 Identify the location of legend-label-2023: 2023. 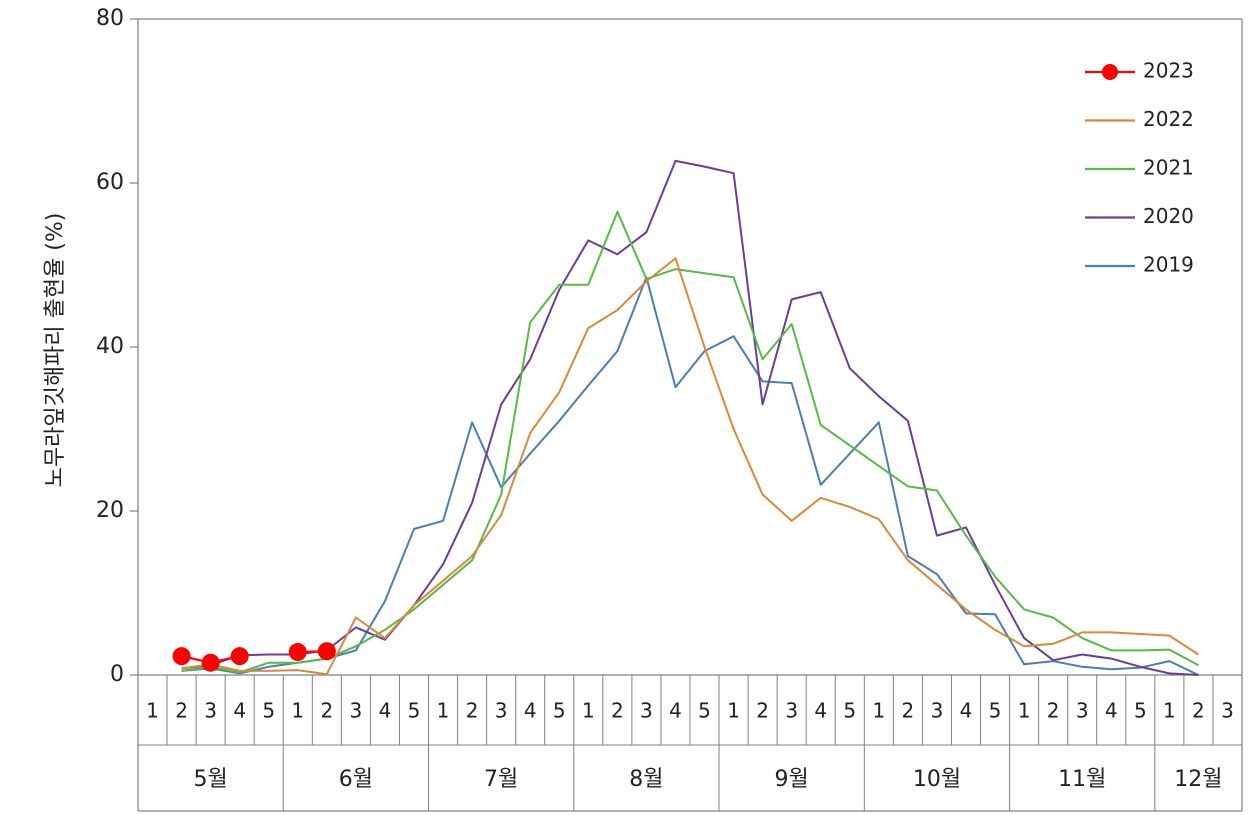
(1168, 71).